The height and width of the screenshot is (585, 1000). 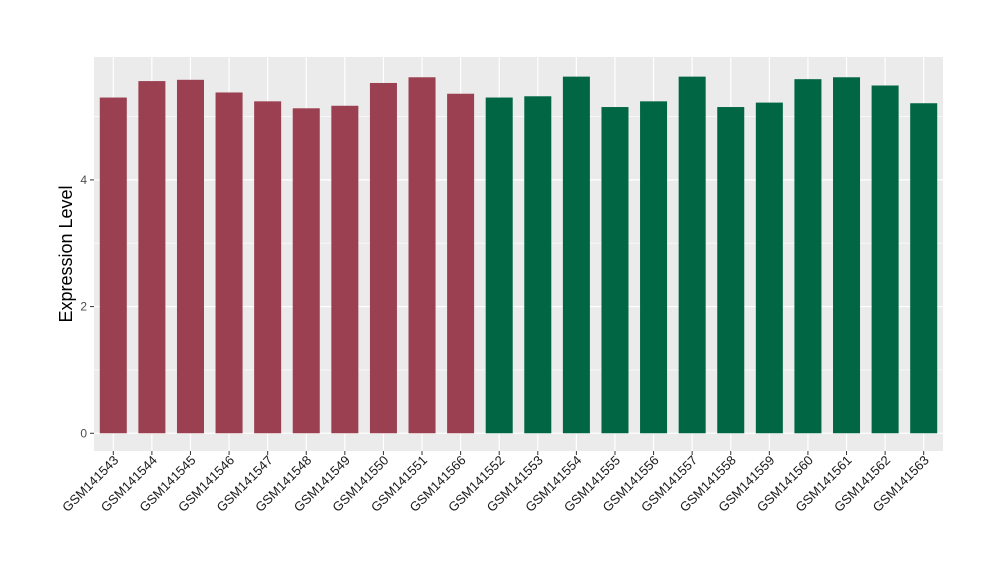 What do you see at coordinates (924, 268) in the screenshot?
I see `bar-GSM141563` at bounding box center [924, 268].